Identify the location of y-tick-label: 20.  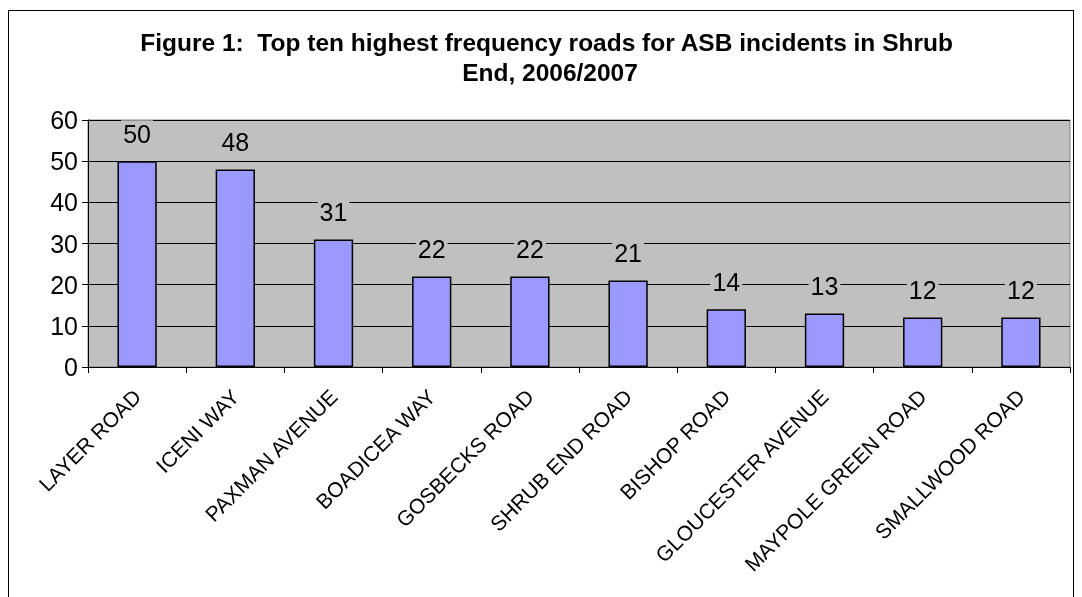
(64, 284).